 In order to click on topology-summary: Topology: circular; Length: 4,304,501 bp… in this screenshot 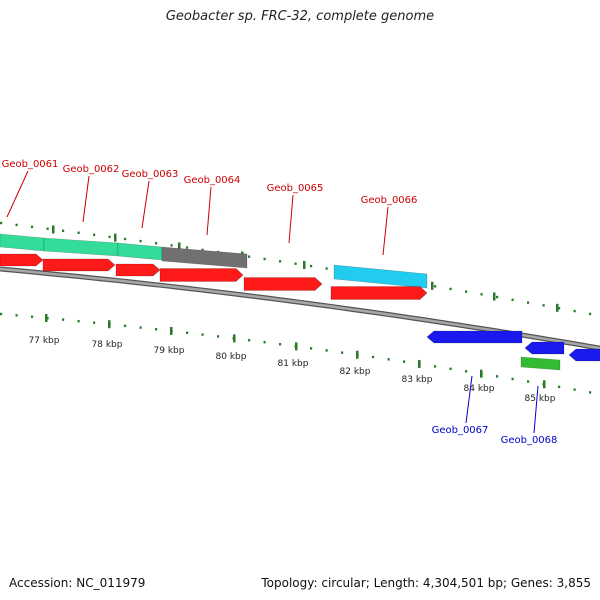, I will do `click(426, 583)`.